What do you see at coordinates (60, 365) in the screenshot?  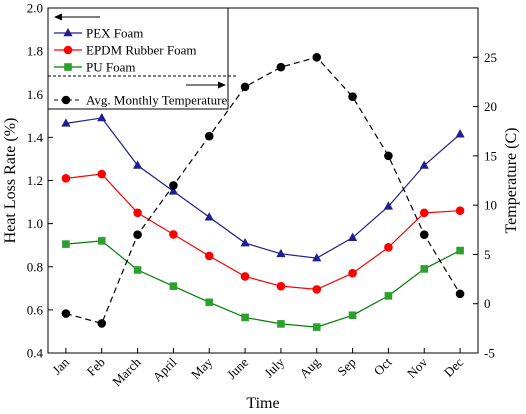 I see `x-tick-label: Jan` at bounding box center [60, 365].